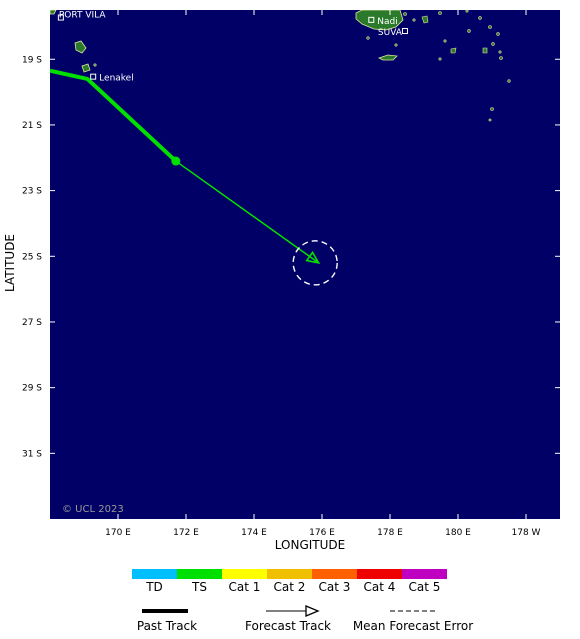 The image size is (580, 639). I want to click on island-viti-levu, so click(379, 20).